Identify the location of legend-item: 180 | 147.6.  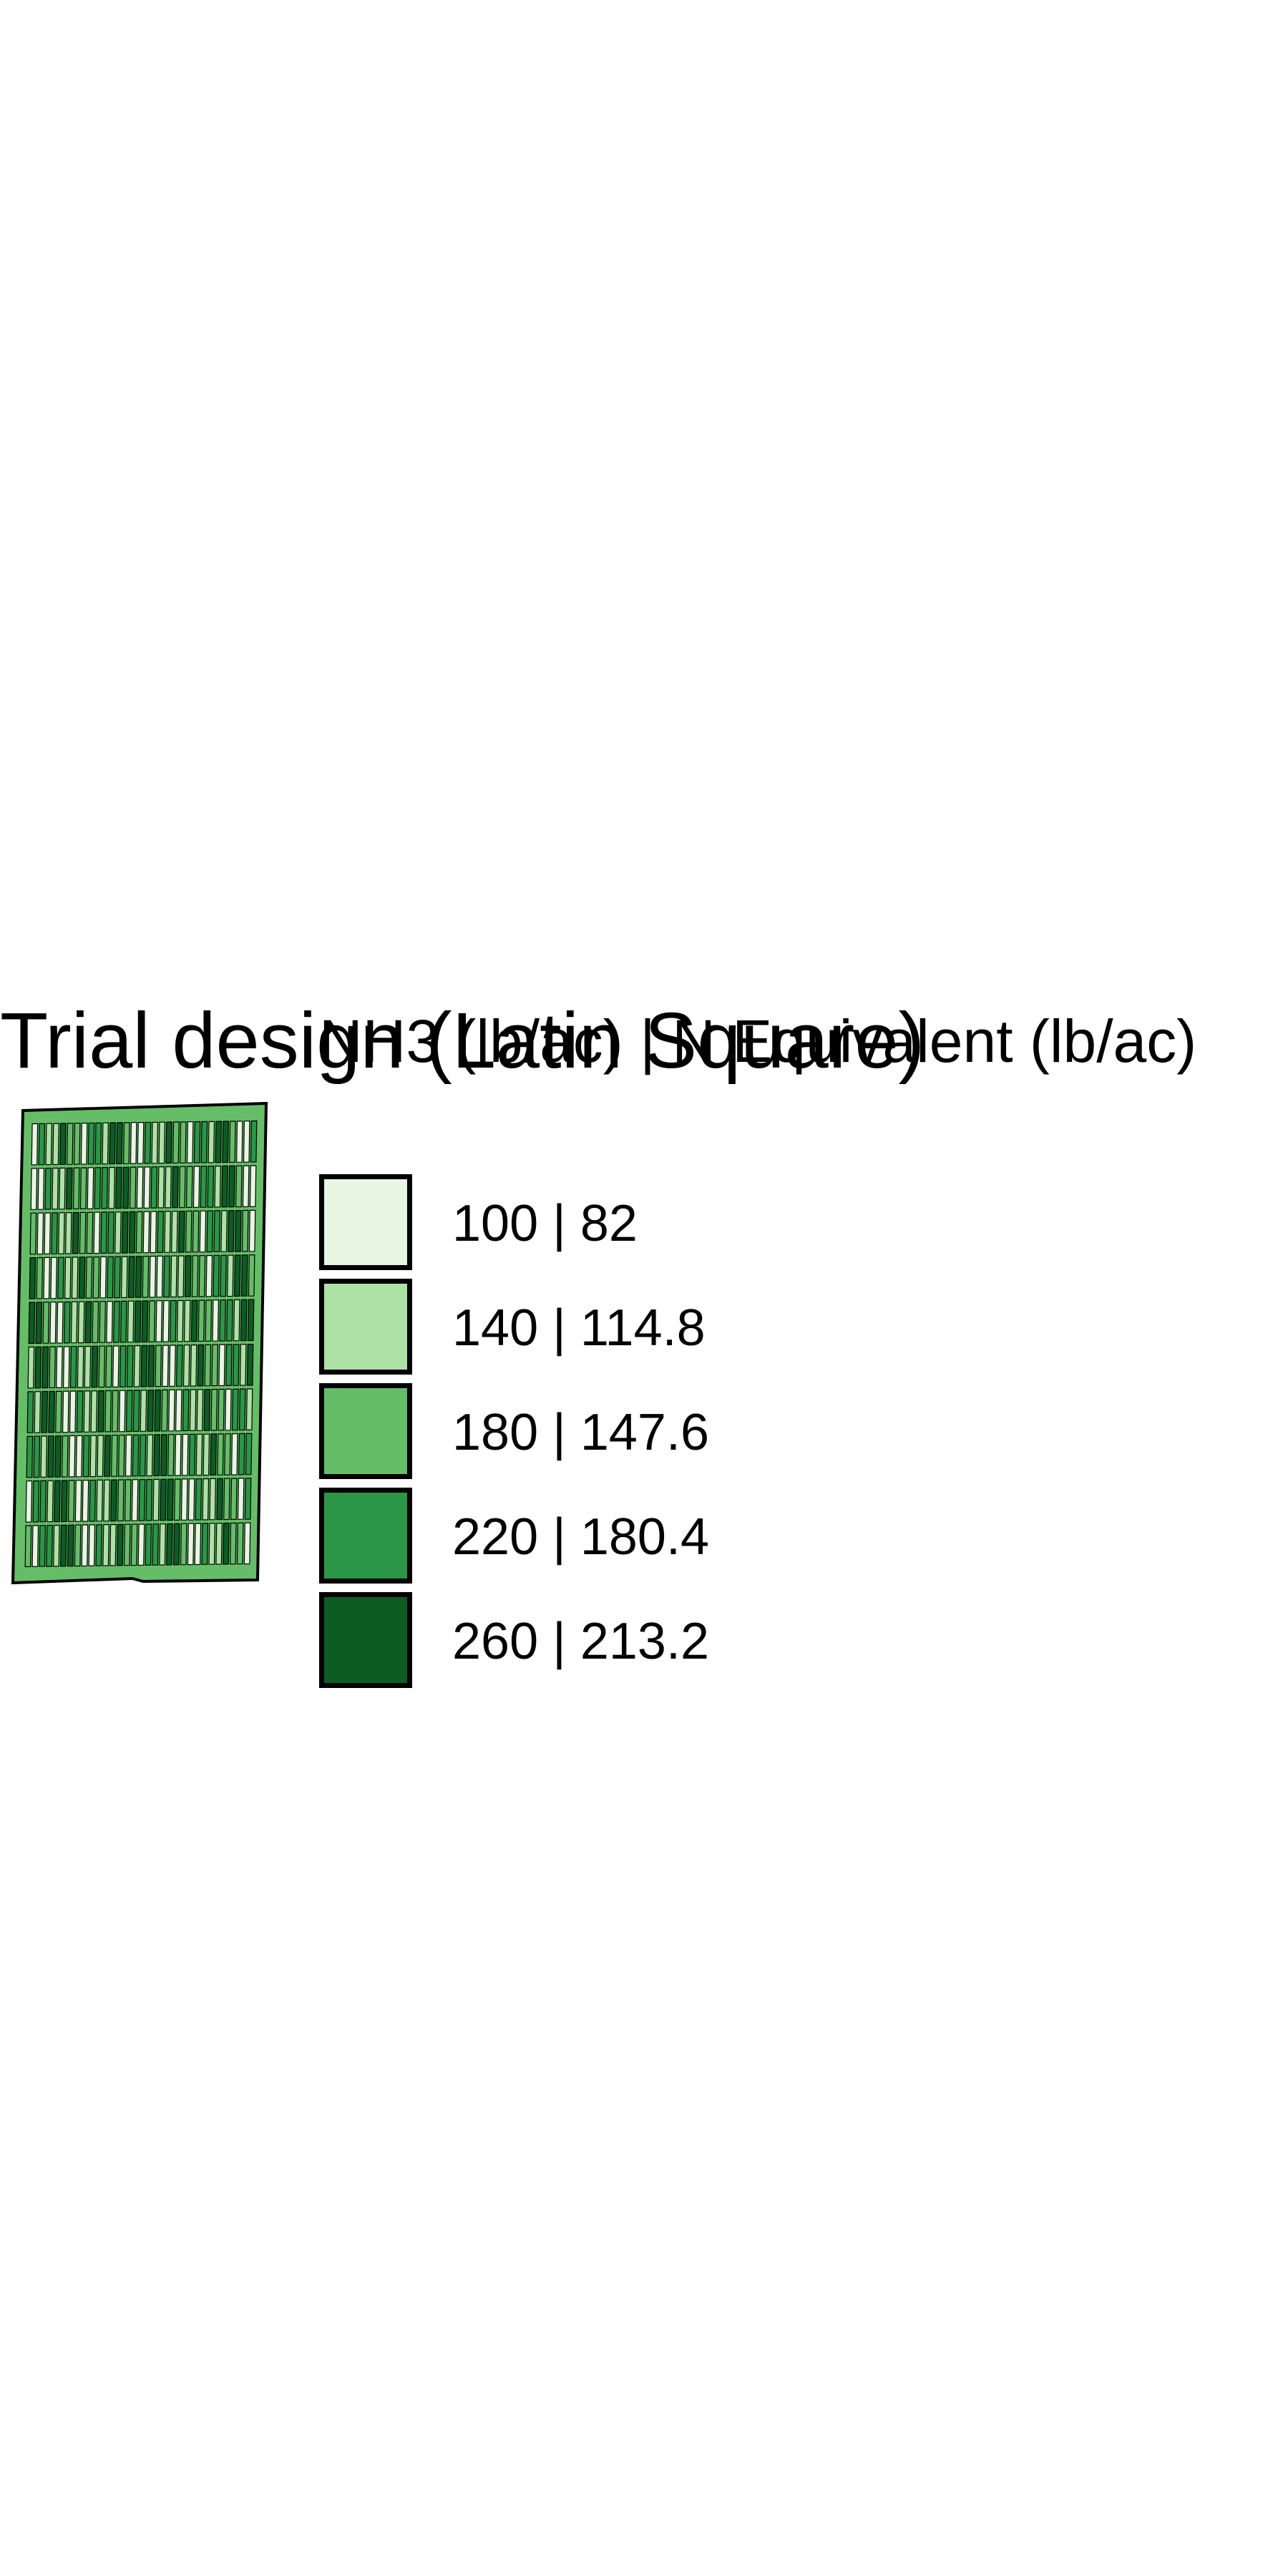
(565, 1432).